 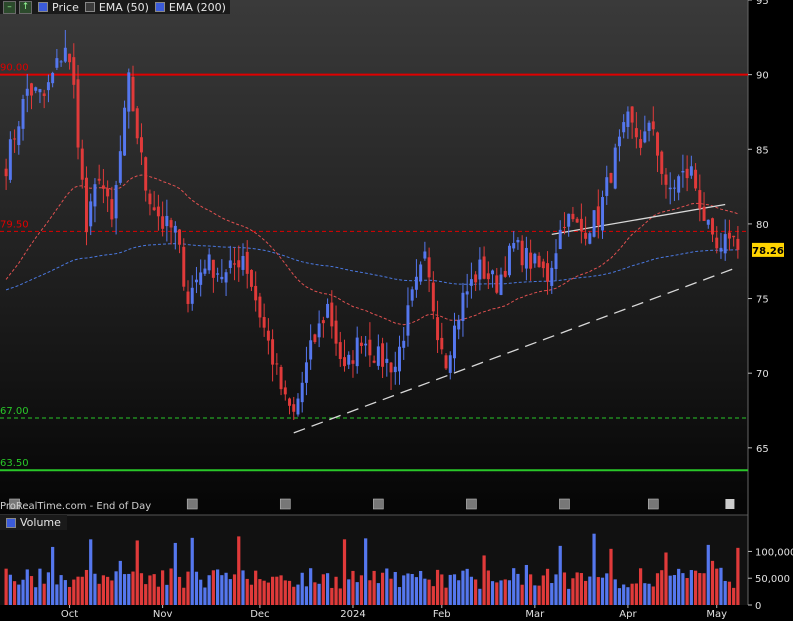 What do you see at coordinates (442, 614) in the screenshot?
I see `date-tick-label: Feb` at bounding box center [442, 614].